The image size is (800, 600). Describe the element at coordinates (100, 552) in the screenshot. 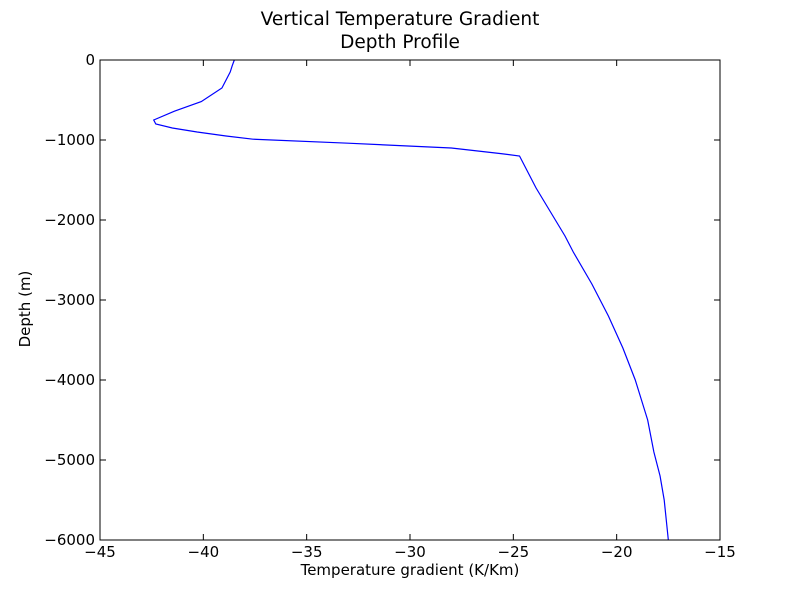

I see `x-tick-label: −45` at that location.